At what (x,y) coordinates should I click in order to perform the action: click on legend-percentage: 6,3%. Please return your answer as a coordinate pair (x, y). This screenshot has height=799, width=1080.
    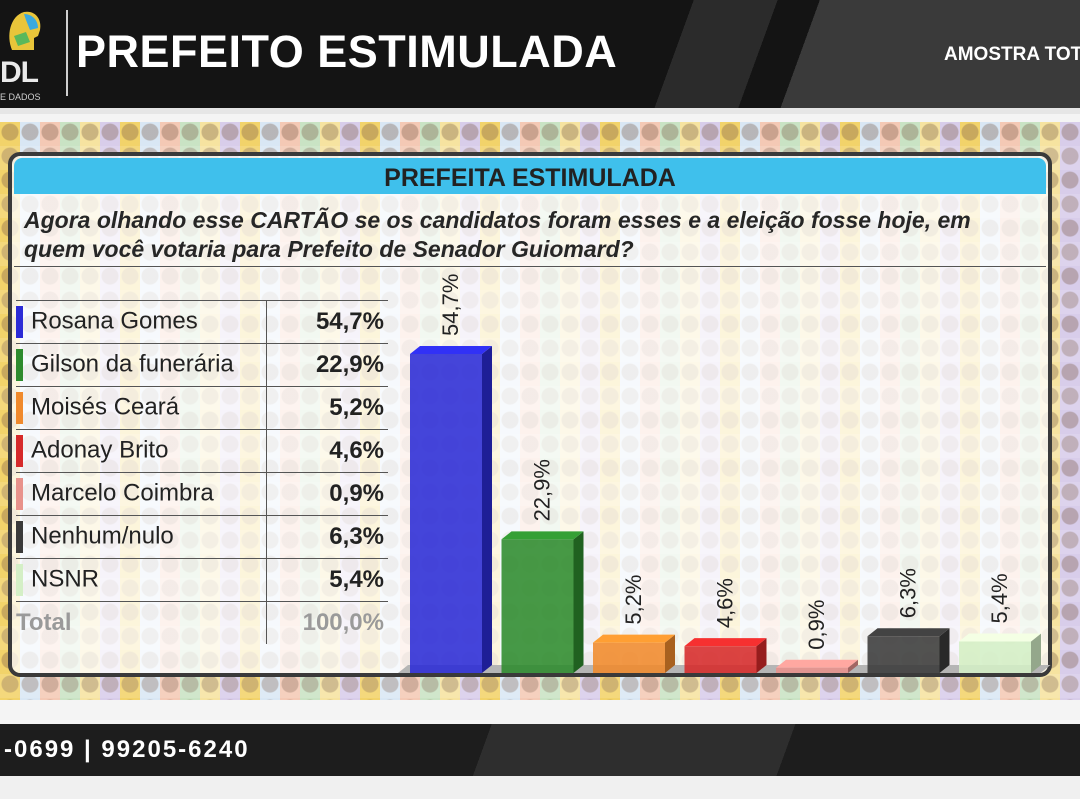
    Looking at the image, I should click on (327, 537).